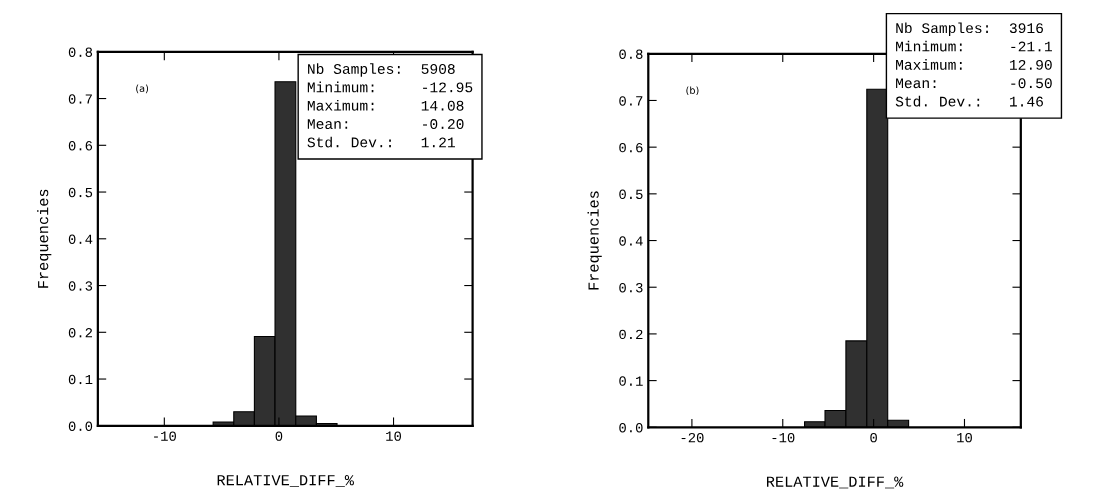 The image size is (1112, 498). I want to click on annotation: (b), so click(692, 91).